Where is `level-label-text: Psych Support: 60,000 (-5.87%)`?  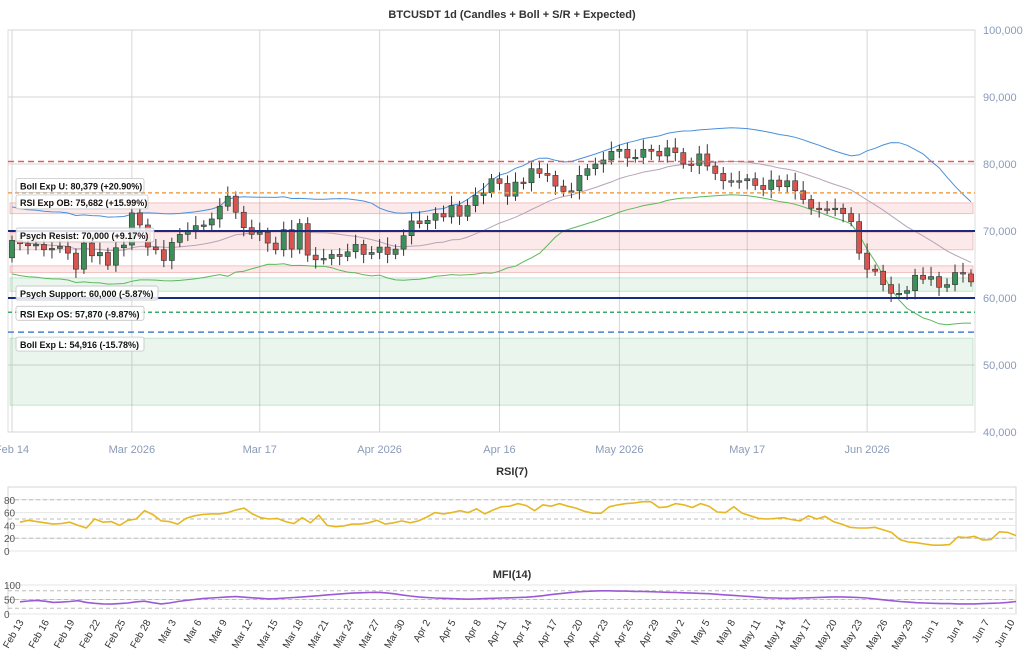 level-label-text: Psych Support: 60,000 (-5.87%) is located at coordinates (87, 294).